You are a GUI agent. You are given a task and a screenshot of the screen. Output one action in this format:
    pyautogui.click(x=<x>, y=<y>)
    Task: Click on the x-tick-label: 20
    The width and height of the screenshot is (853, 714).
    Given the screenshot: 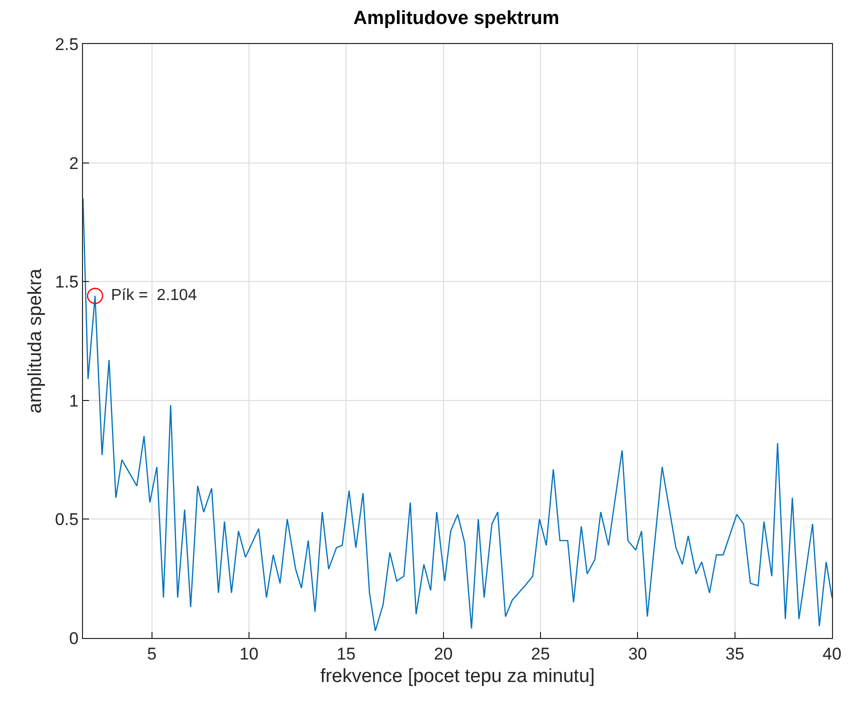 What is the action you would take?
    pyautogui.click(x=443, y=654)
    